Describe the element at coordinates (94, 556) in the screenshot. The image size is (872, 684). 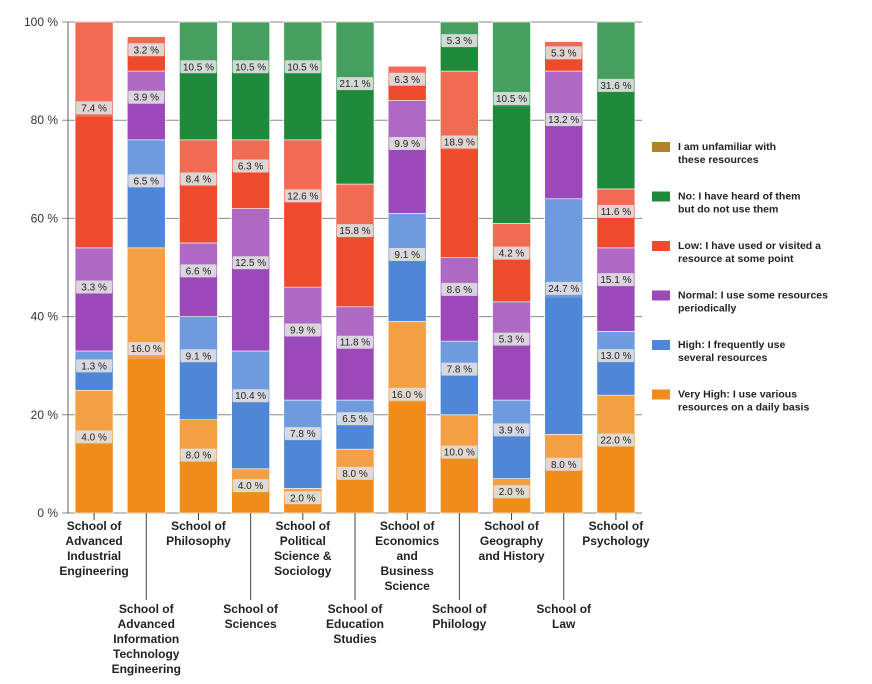
I see `category-label: Industrial` at that location.